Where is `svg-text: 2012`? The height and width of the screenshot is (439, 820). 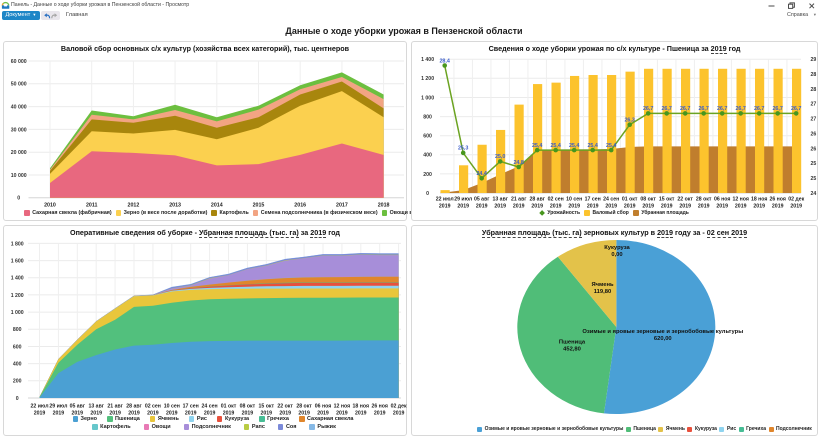
svg-text: 2012 is located at coordinates (134, 206).